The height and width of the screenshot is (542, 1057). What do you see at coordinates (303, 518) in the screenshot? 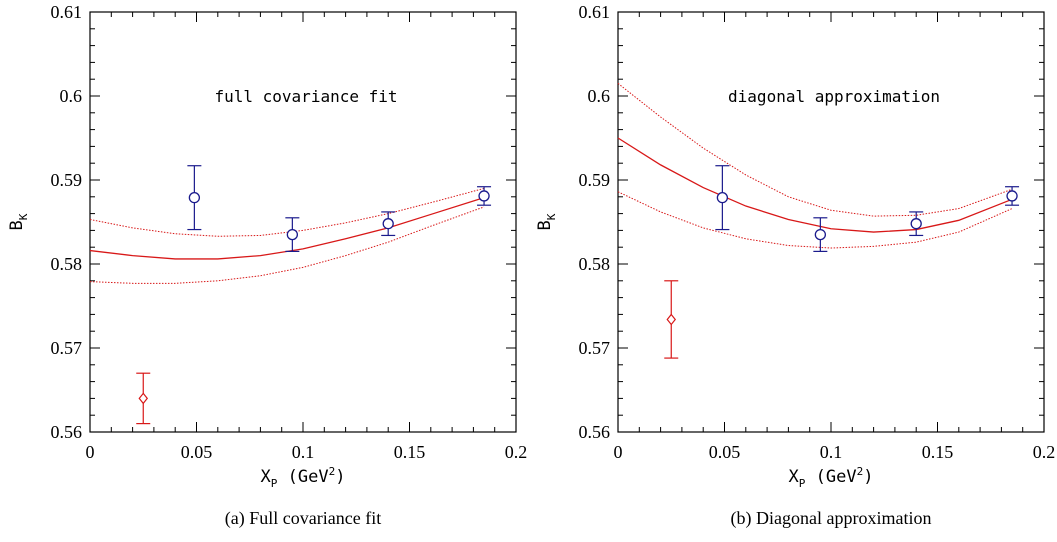
I see `subfigure-caption: (a) Full covariance fit` at bounding box center [303, 518].